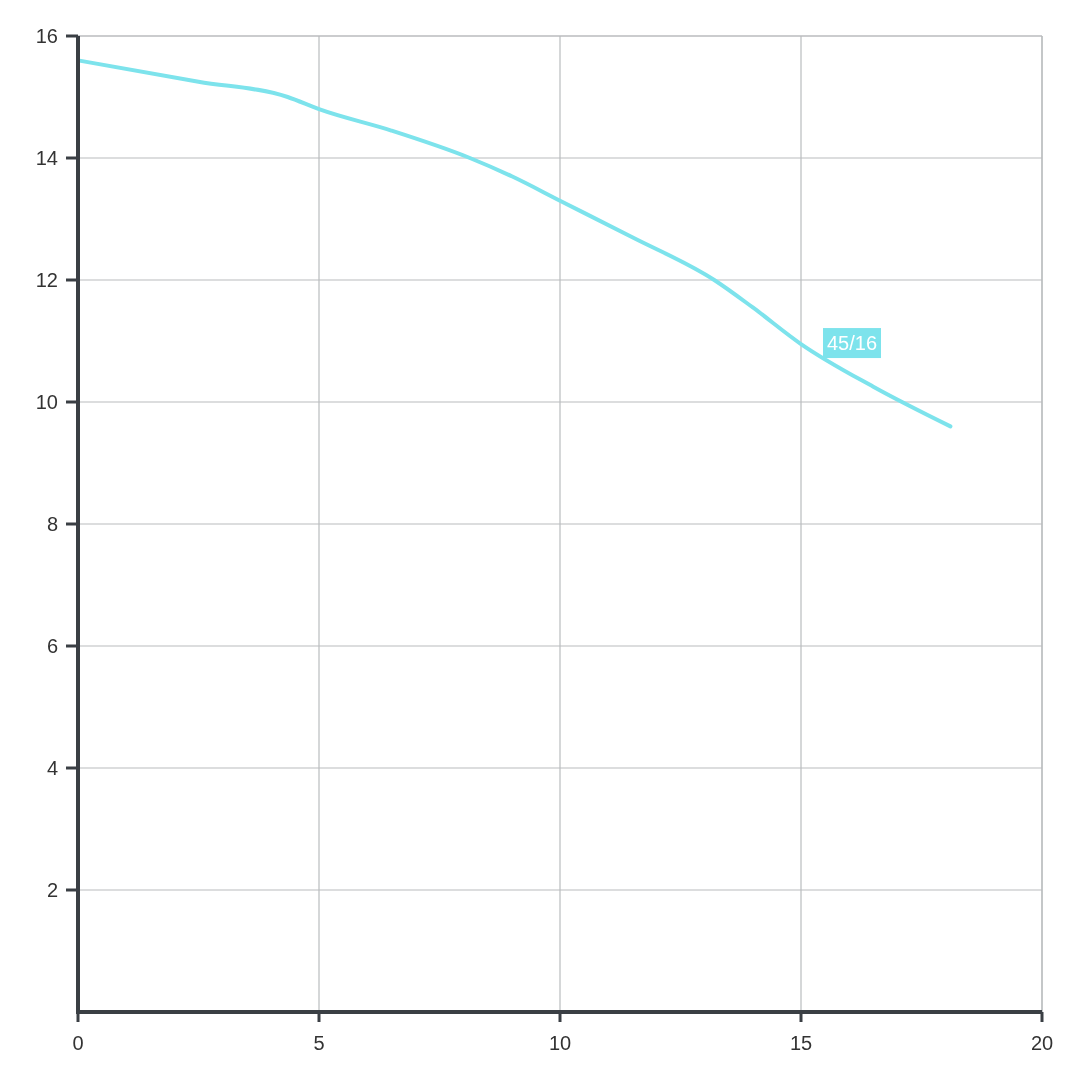 The image size is (1080, 1080). What do you see at coordinates (801, 1043) in the screenshot?
I see `x-tick-label: 15` at bounding box center [801, 1043].